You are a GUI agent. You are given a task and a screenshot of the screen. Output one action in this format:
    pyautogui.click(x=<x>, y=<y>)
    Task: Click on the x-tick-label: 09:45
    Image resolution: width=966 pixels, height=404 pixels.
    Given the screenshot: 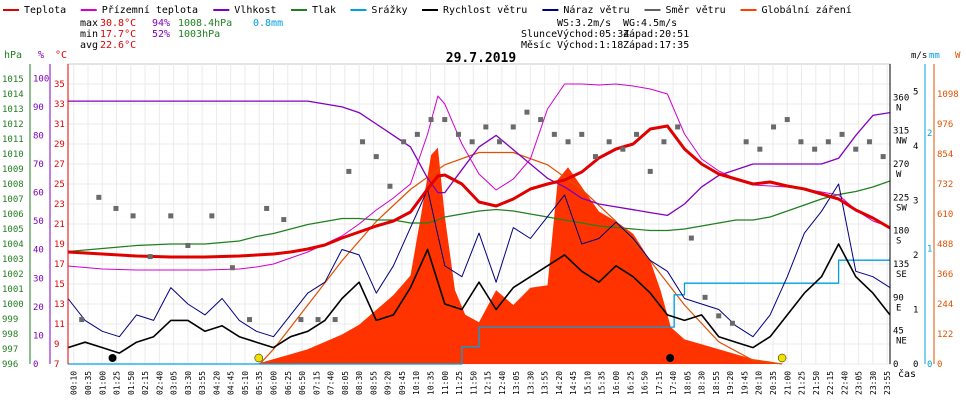 What is the action you would take?
    pyautogui.click(x=402, y=383)
    